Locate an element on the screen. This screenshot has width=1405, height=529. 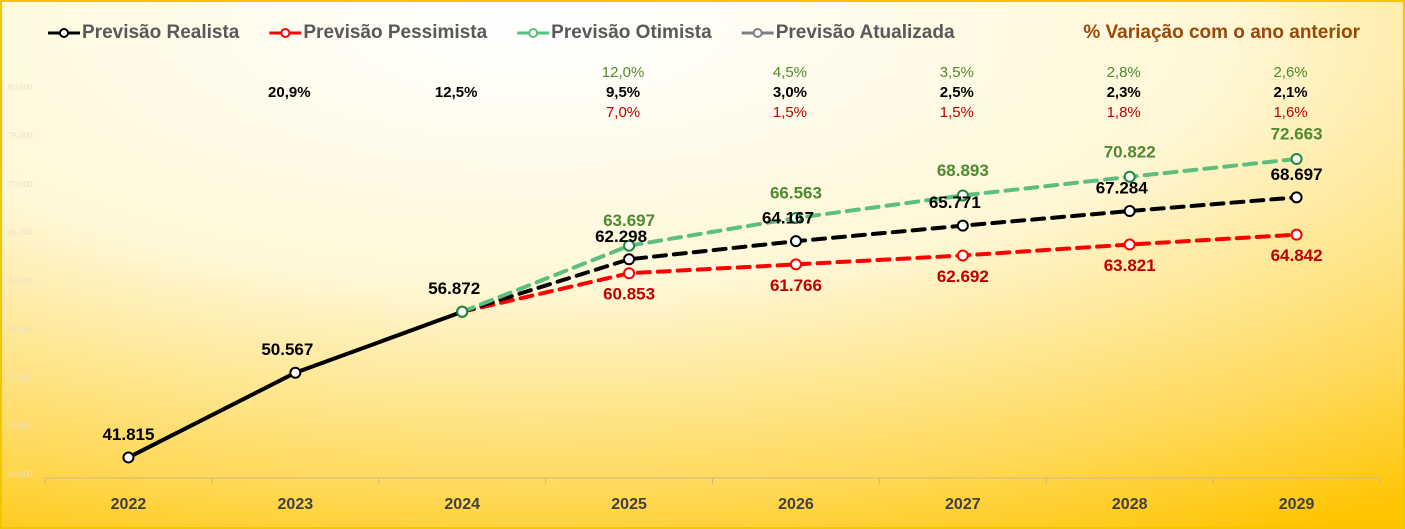
variation-label: 1,8% is located at coordinates (1124, 112).